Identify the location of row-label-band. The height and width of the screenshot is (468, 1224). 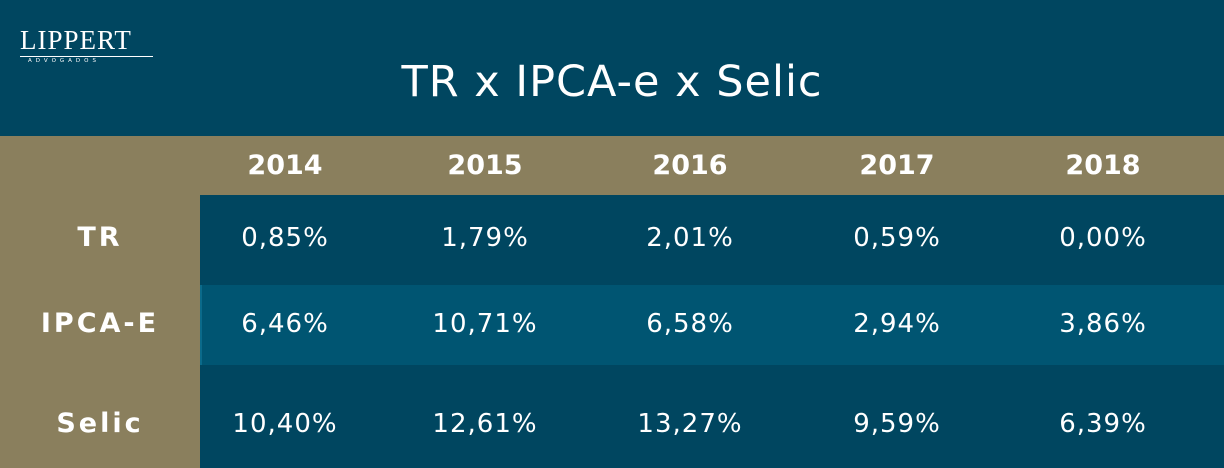
(100, 302).